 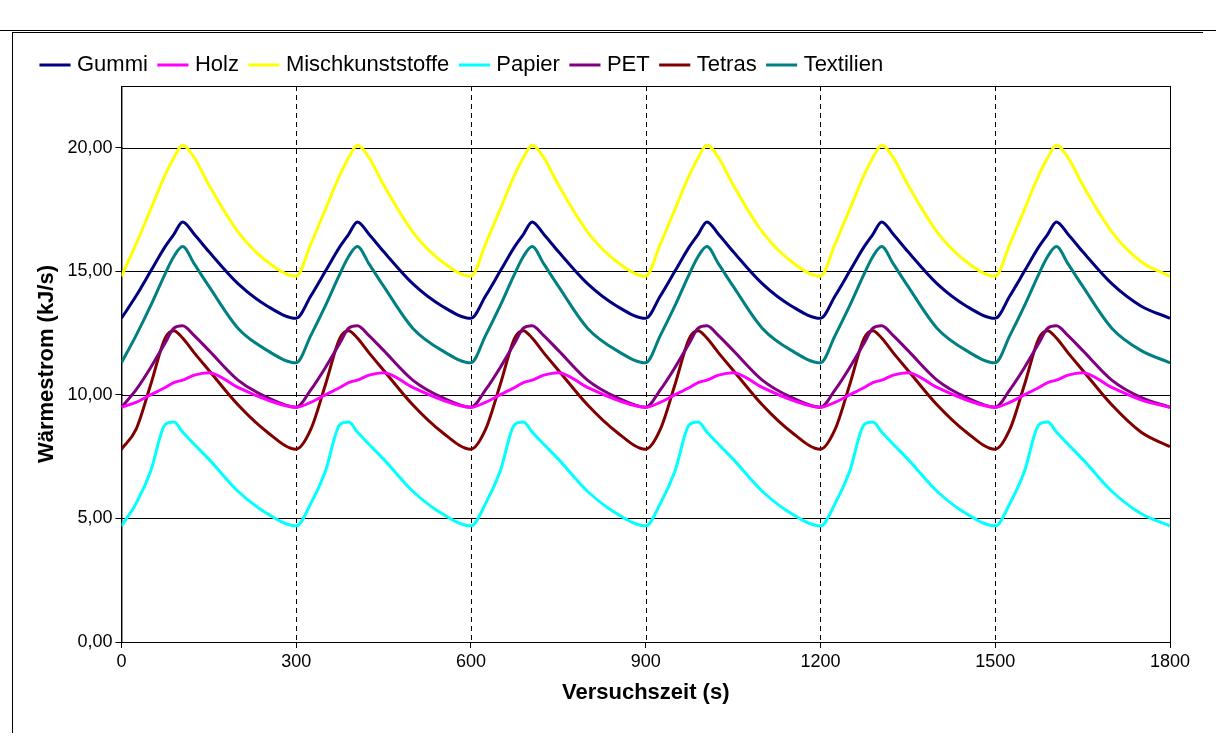 What do you see at coordinates (367, 64) in the screenshot?
I see `legend-label: Mischkunststoffe` at bounding box center [367, 64].